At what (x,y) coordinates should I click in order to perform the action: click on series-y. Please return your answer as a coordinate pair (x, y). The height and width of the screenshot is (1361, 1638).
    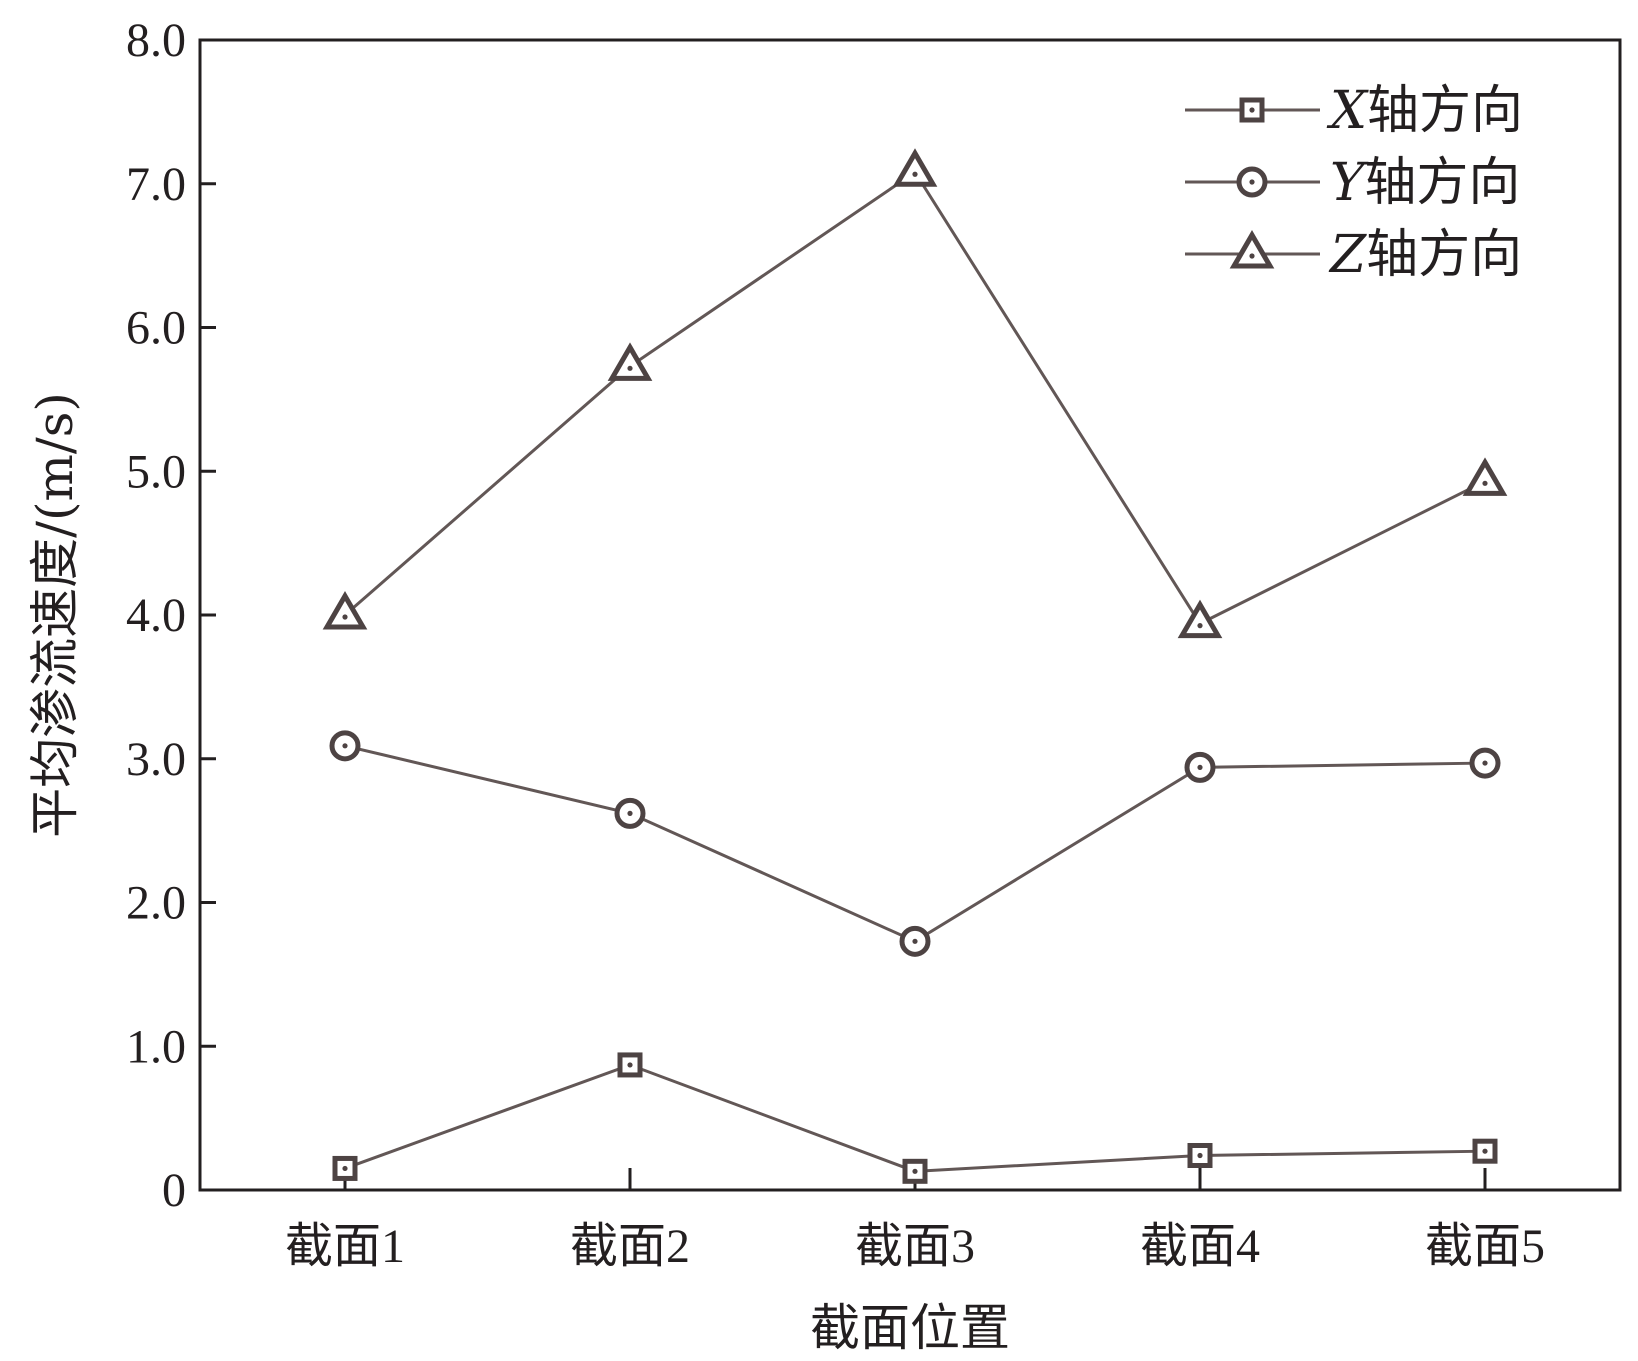
    Looking at the image, I should click on (915, 843).